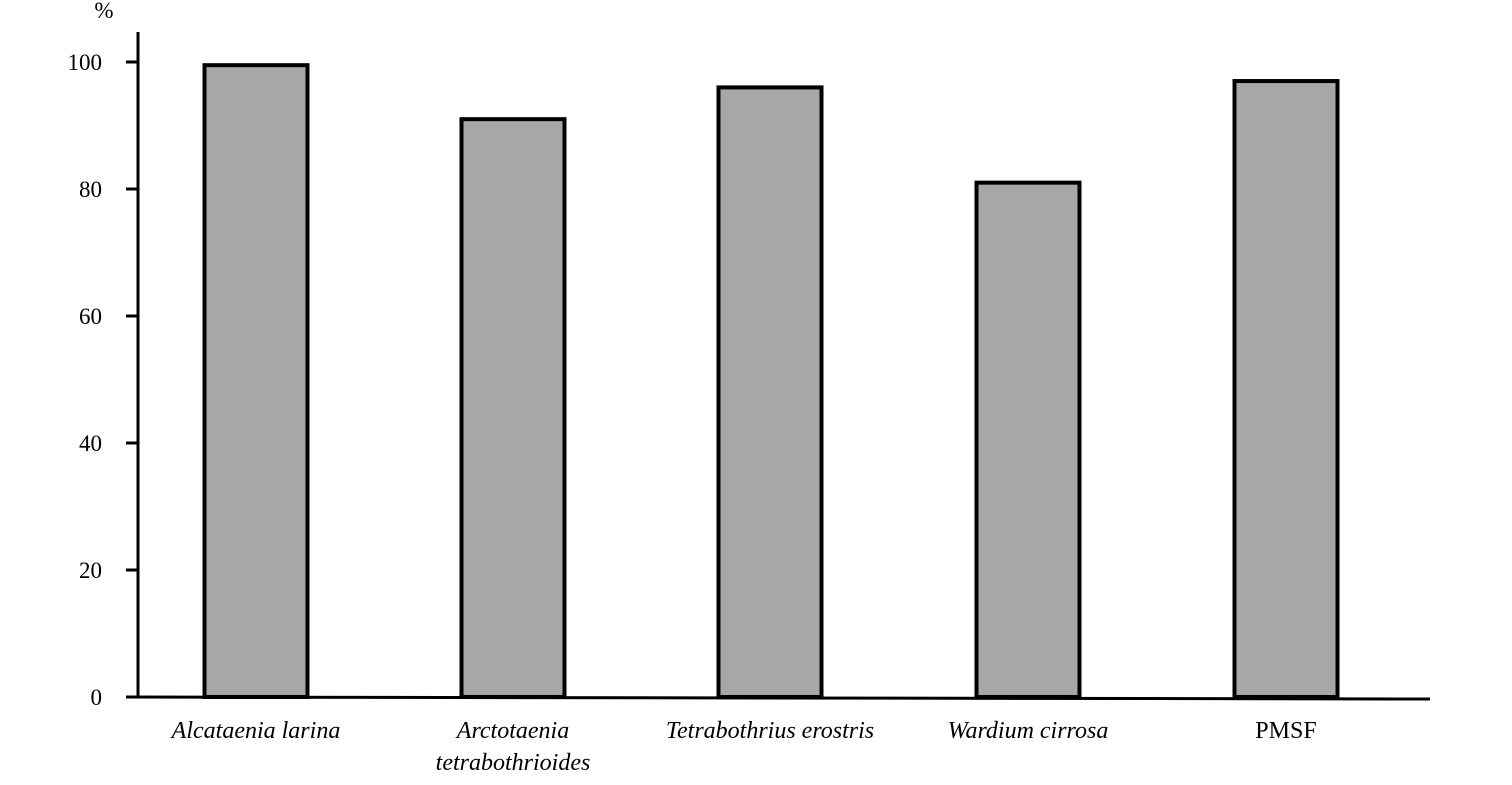  What do you see at coordinates (85, 62) in the screenshot?
I see `y-tick-label: 100` at bounding box center [85, 62].